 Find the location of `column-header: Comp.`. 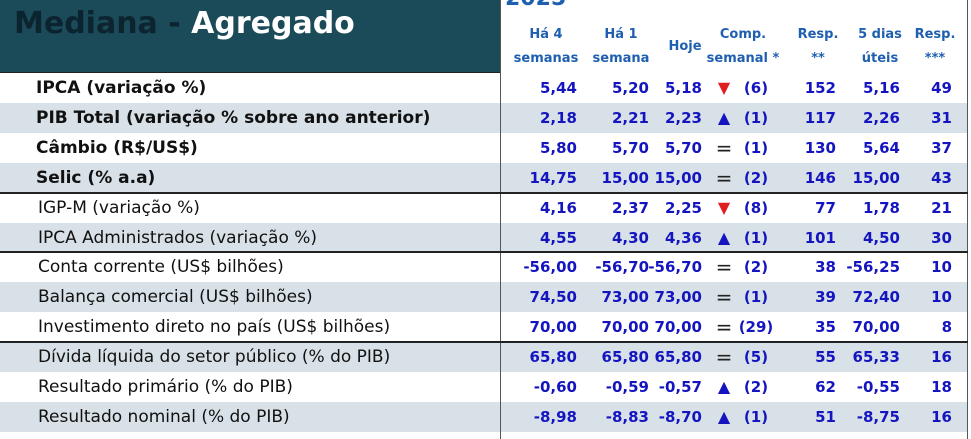

column-header: Comp. is located at coordinates (743, 34).